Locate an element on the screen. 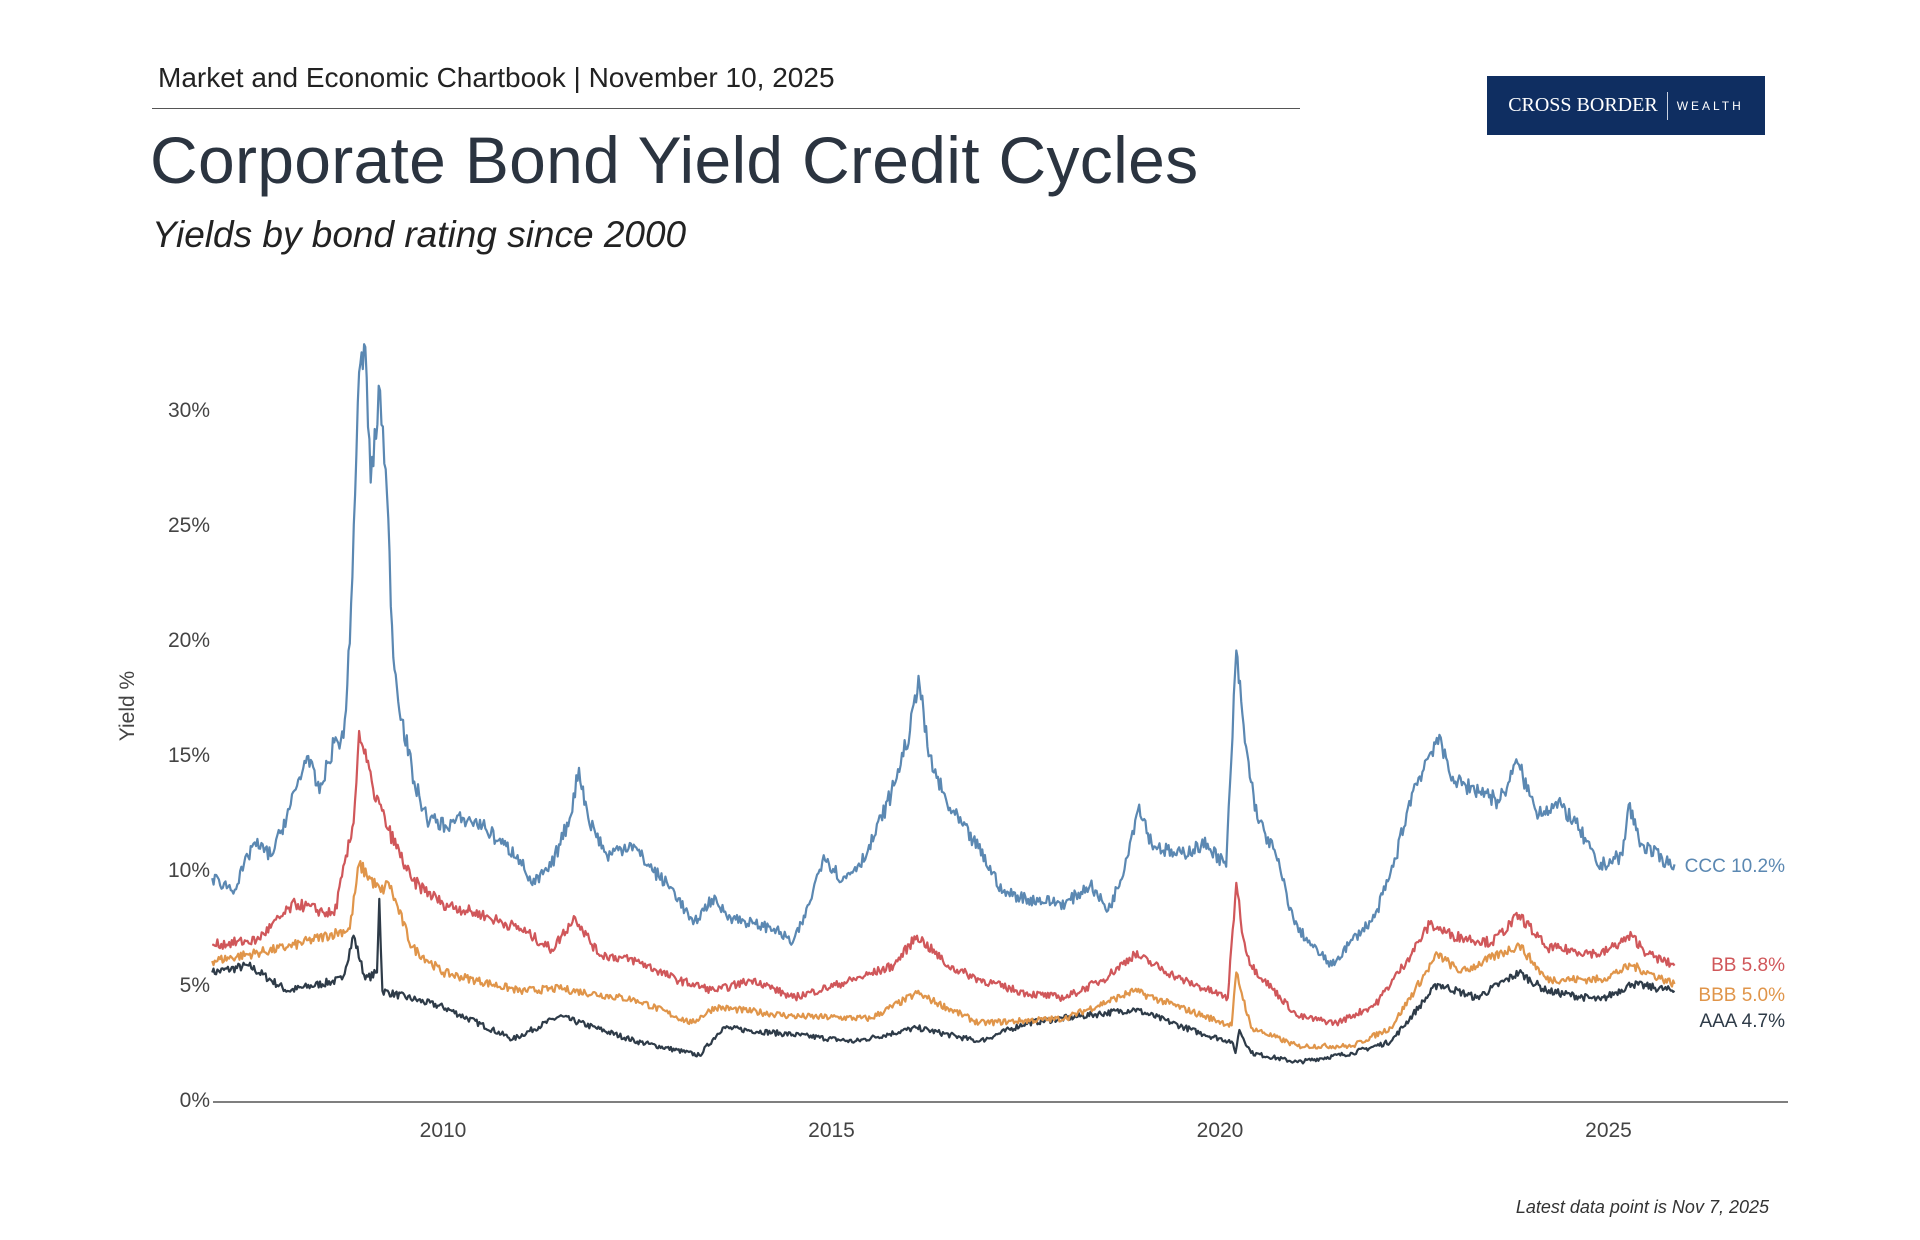  x-tick-label: 2010 is located at coordinates (443, 1130).